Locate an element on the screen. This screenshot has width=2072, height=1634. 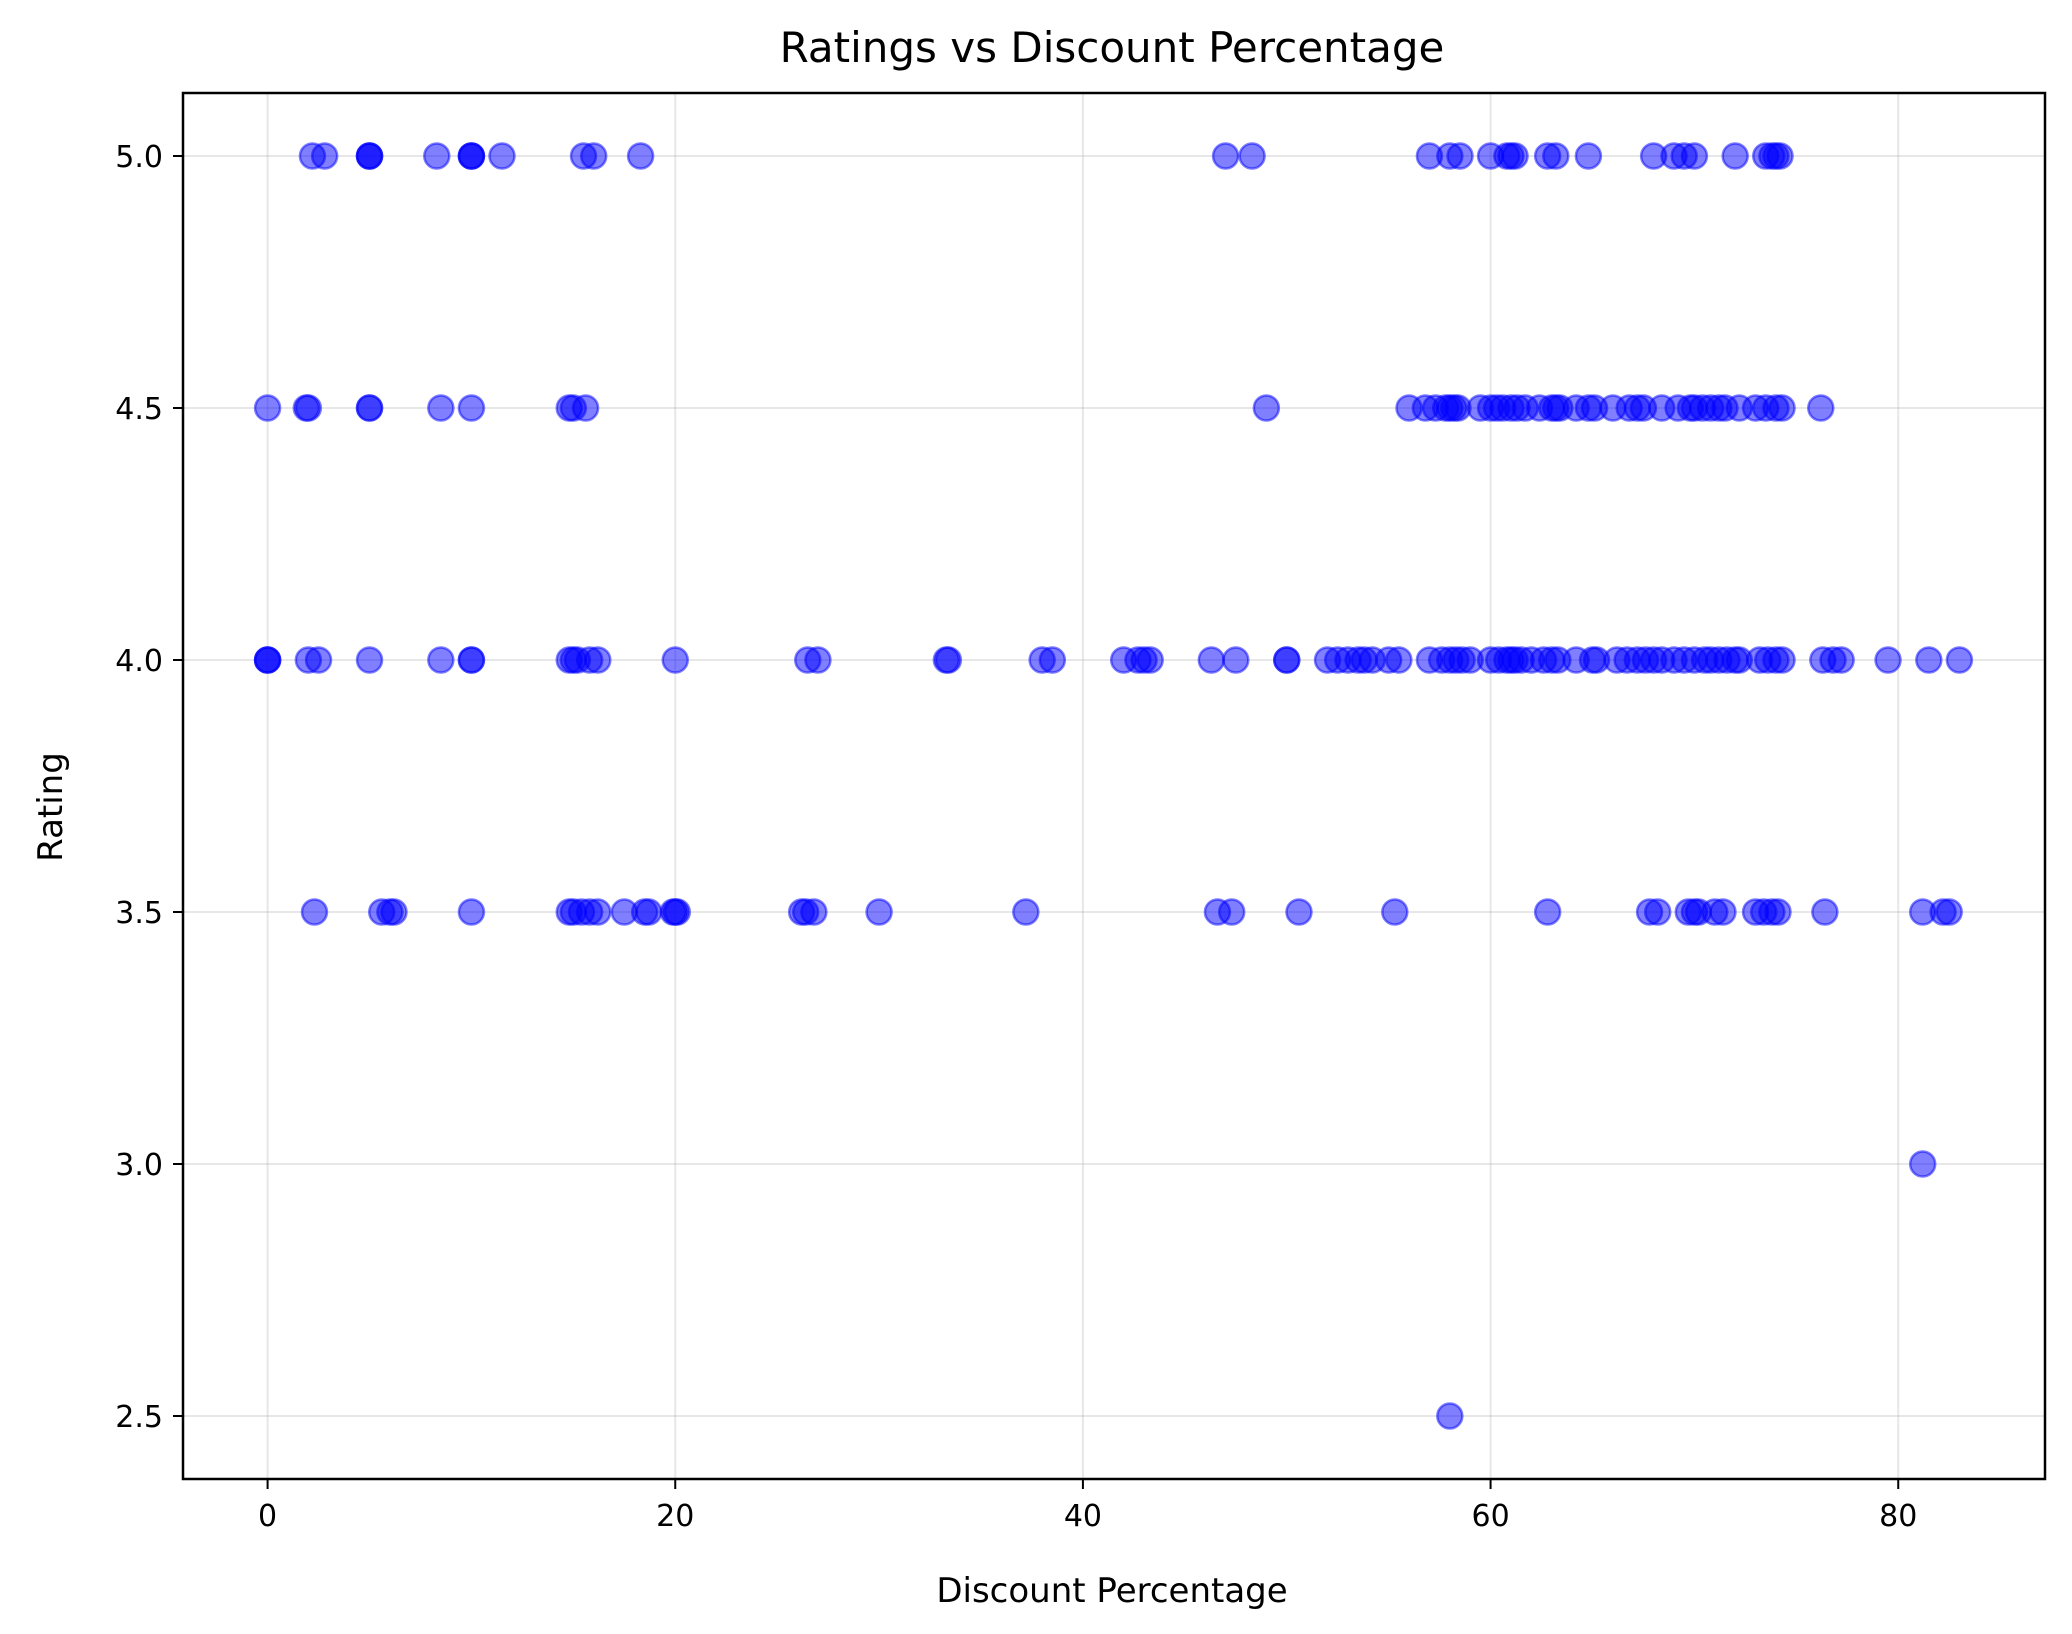
x-tick-label: 40 is located at coordinates (1083, 1516).